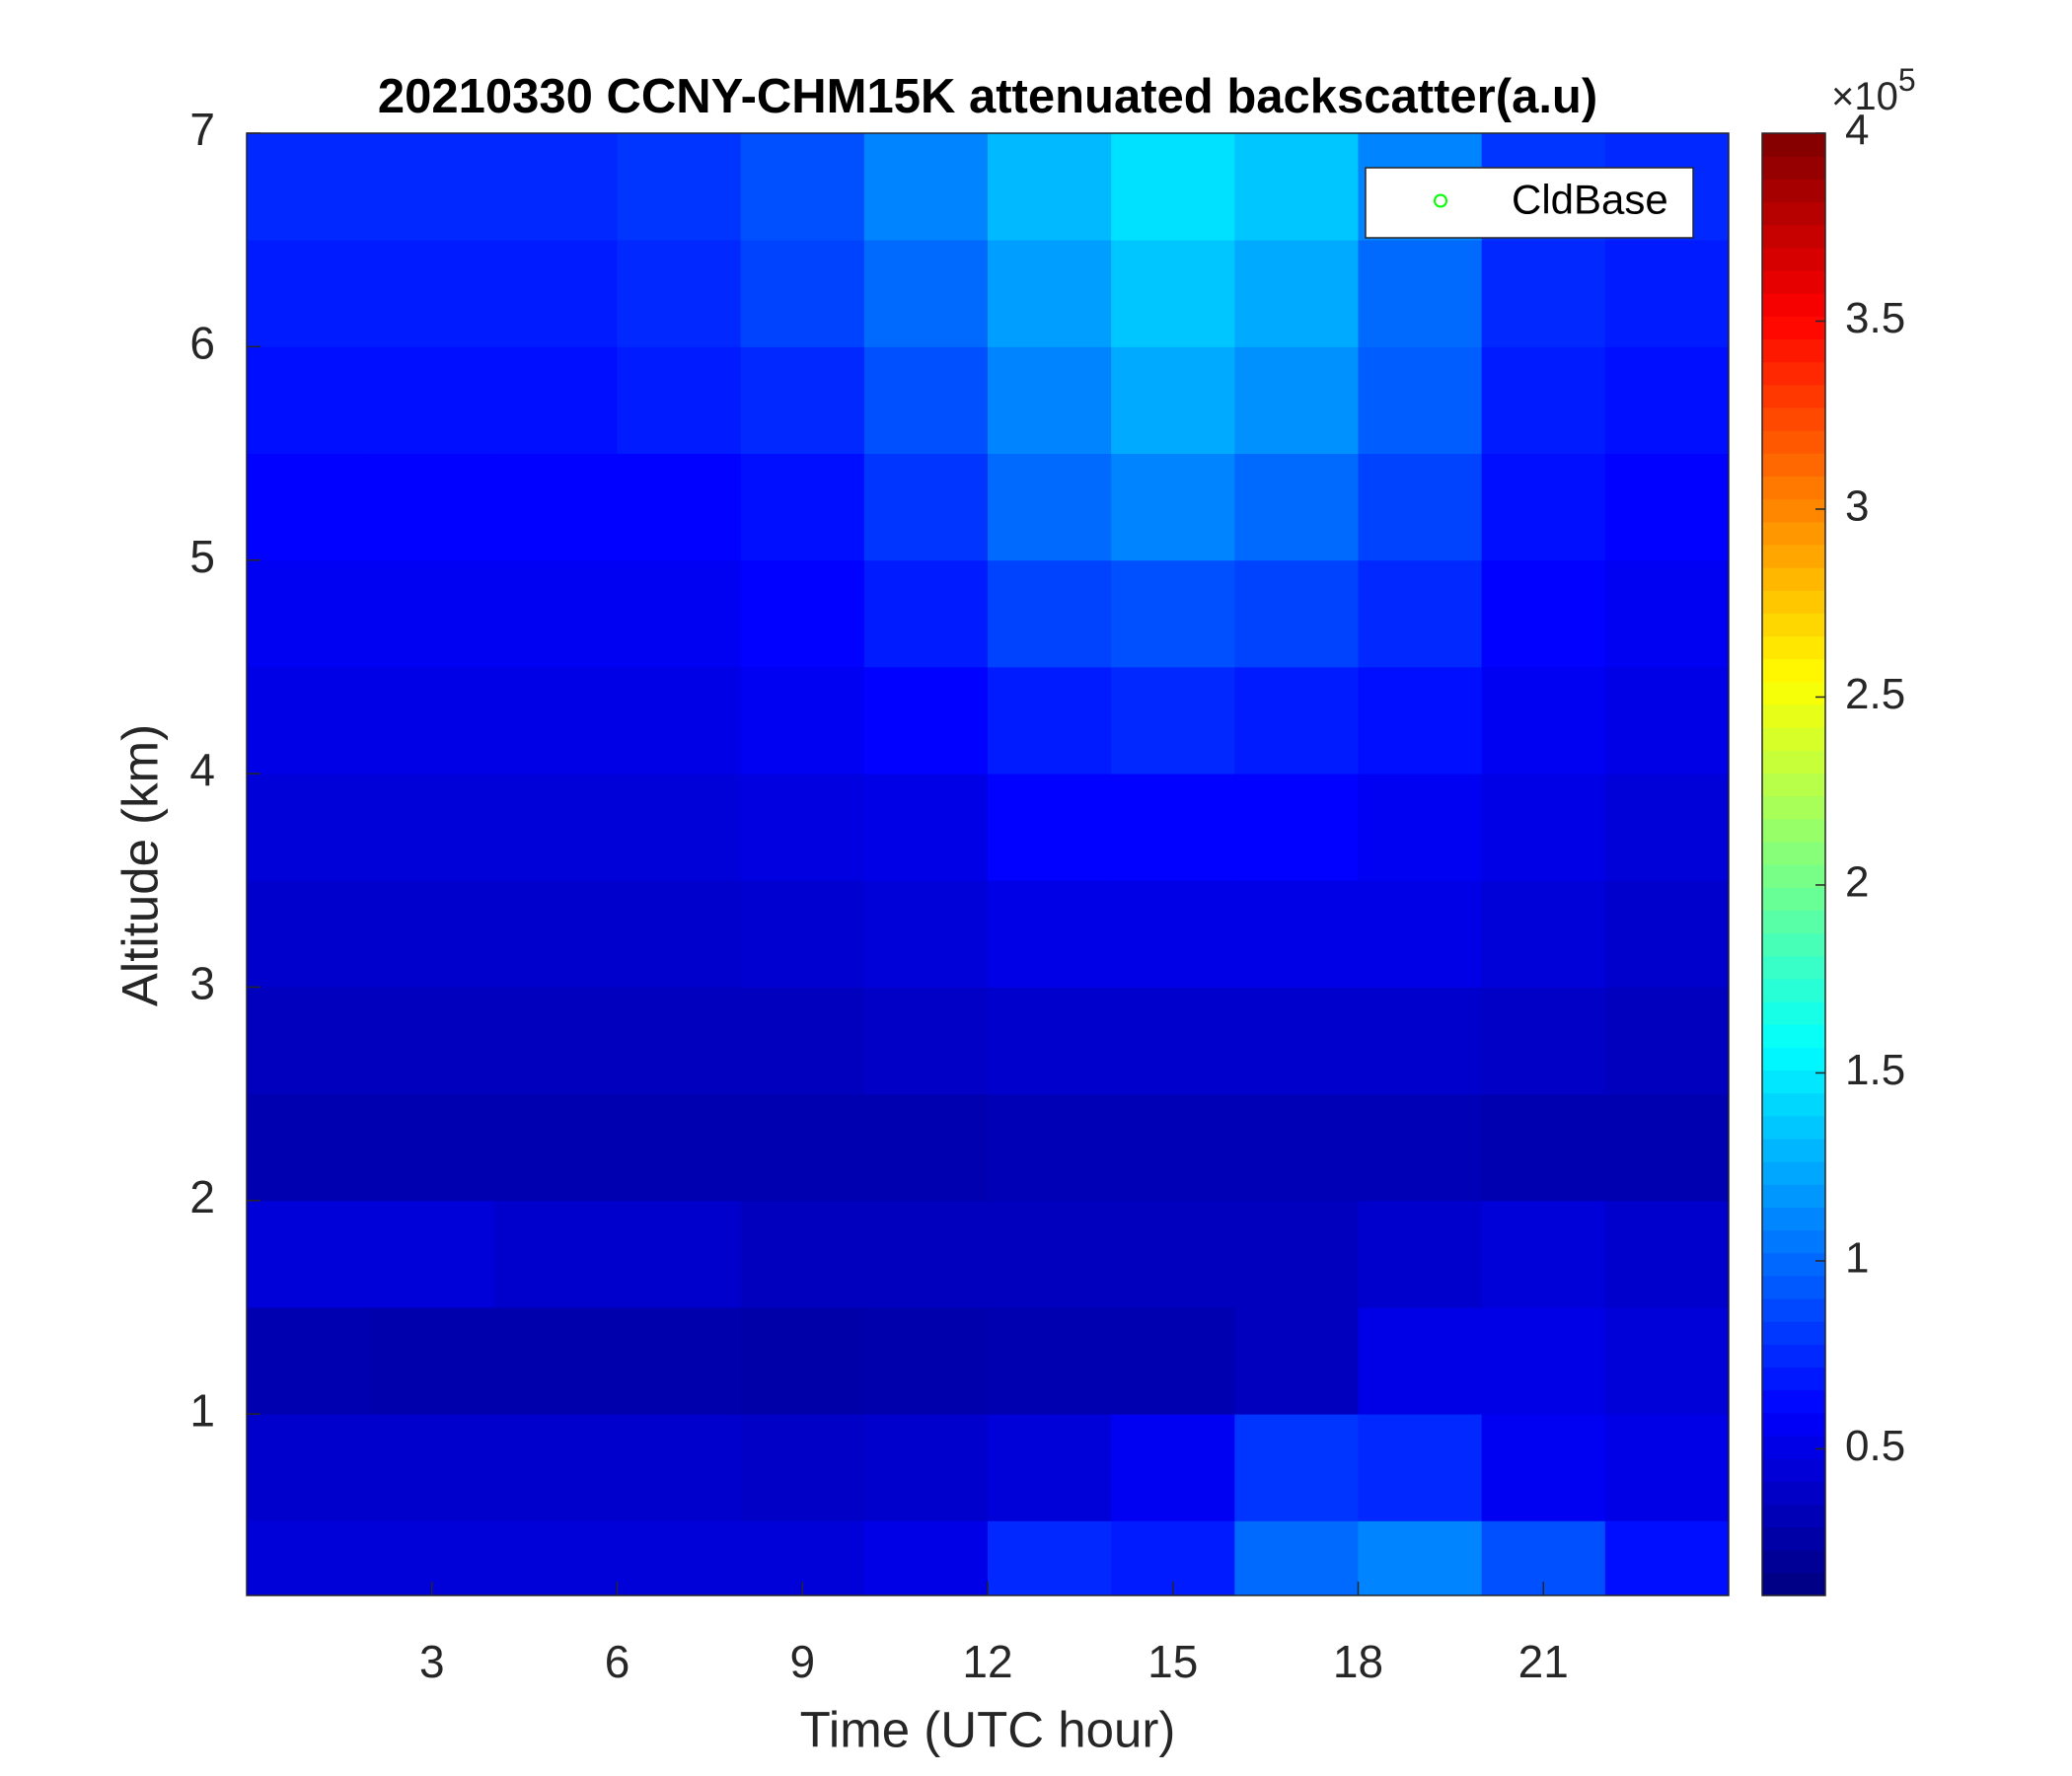 This screenshot has width=2072, height=1776. What do you see at coordinates (202, 129) in the screenshot?
I see `y-tick-label: 7` at bounding box center [202, 129].